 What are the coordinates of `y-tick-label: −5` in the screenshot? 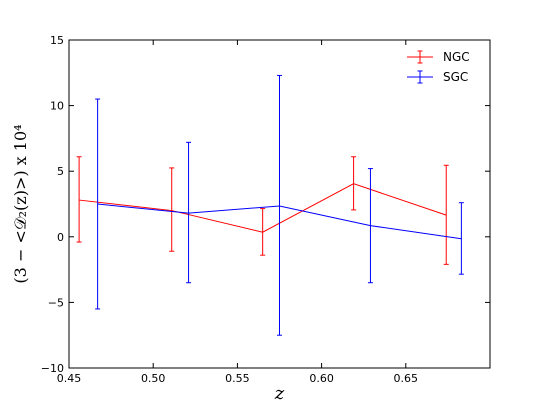 It's located at (56, 302).